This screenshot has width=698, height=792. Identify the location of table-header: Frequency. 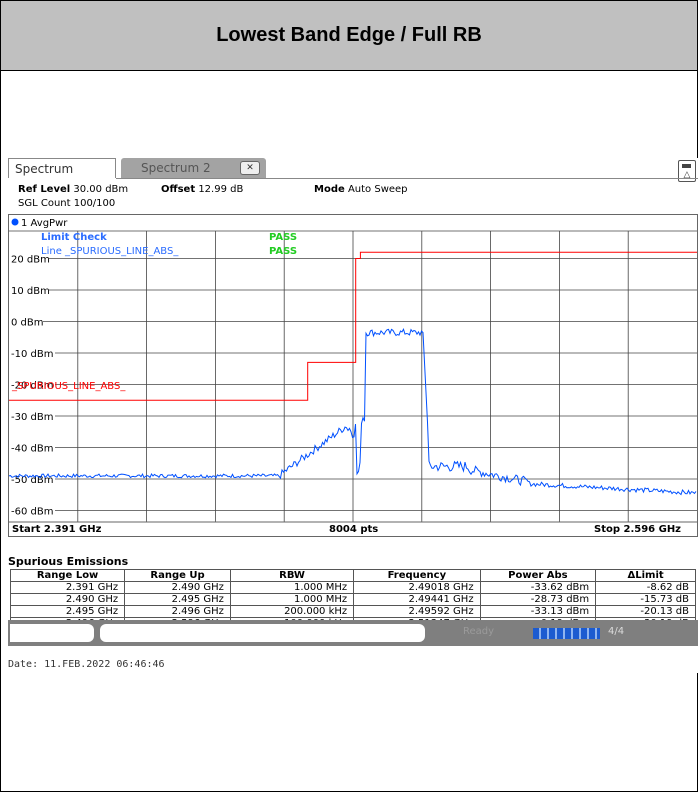
(417, 575).